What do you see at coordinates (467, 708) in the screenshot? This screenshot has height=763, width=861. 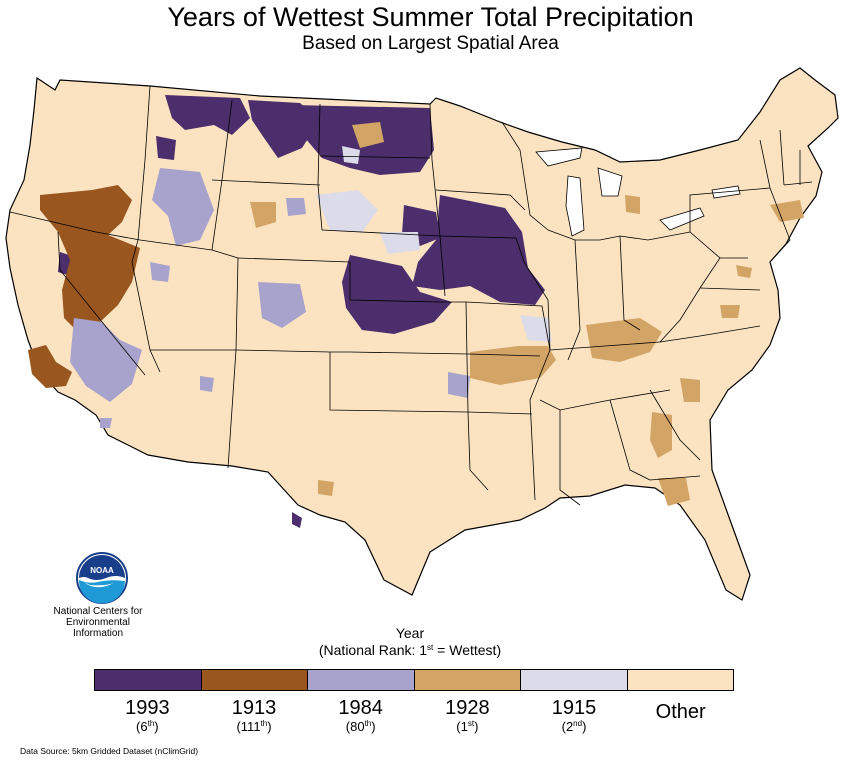 I see `legend-year: 1928` at bounding box center [467, 708].